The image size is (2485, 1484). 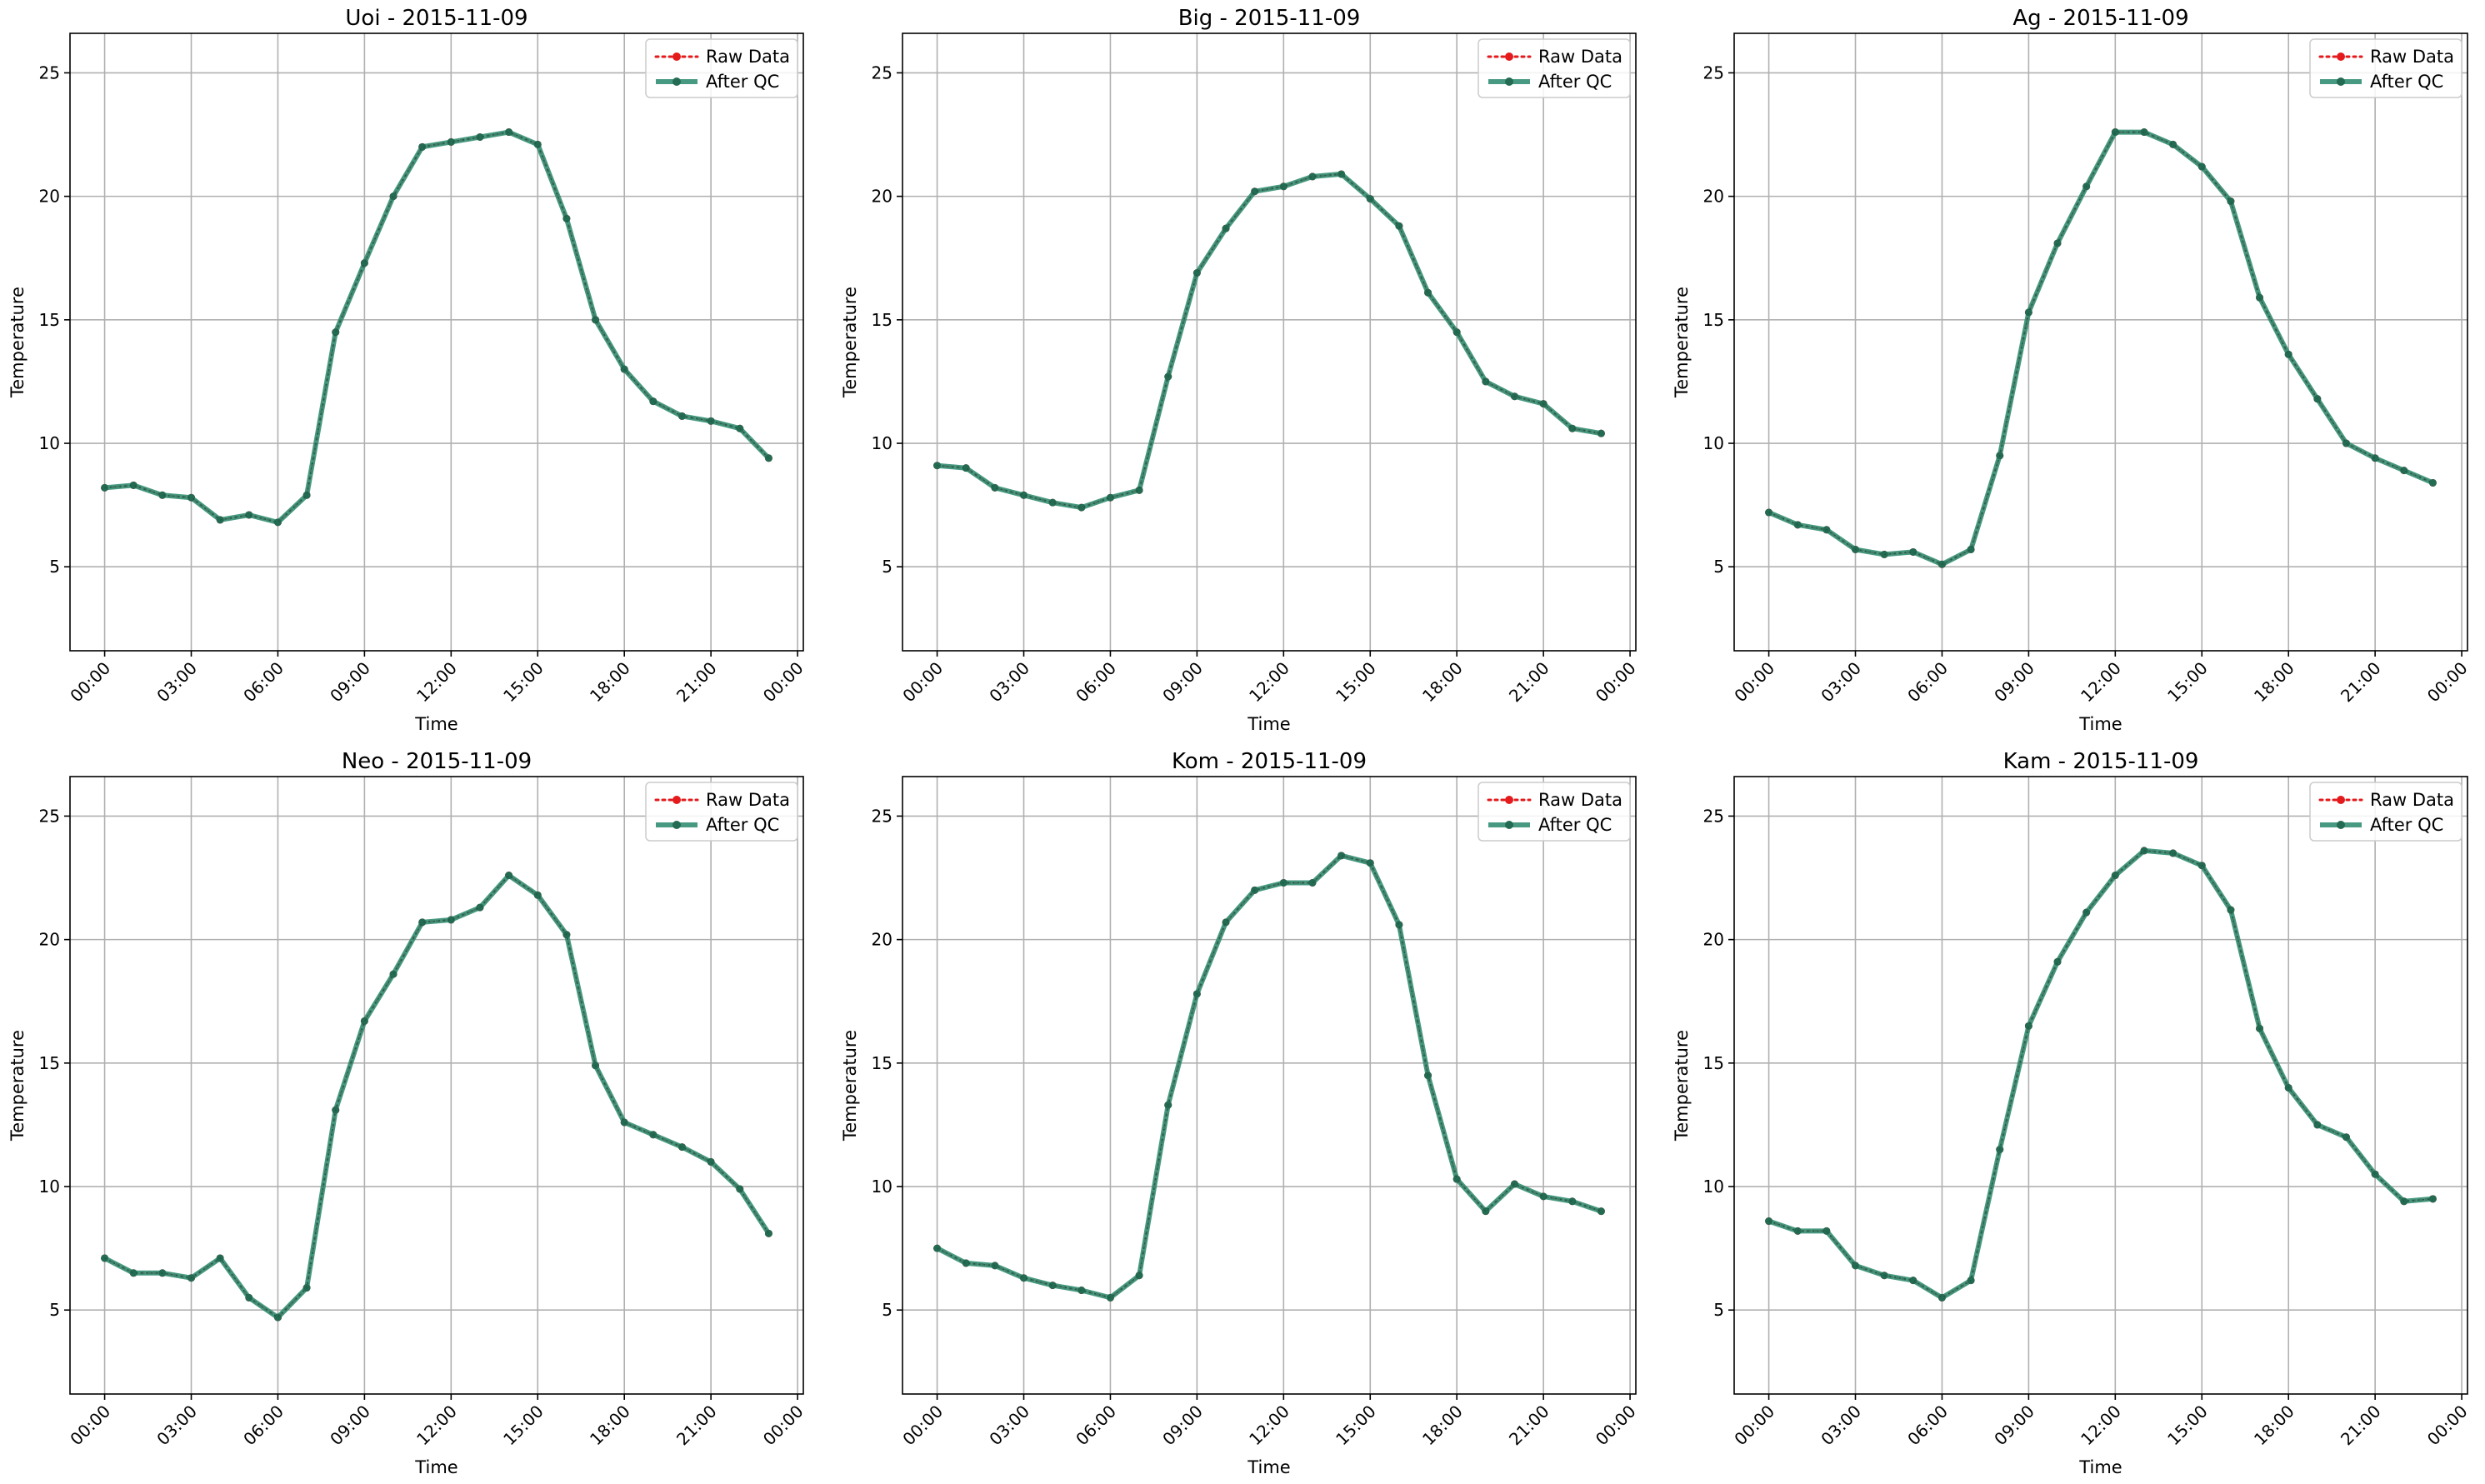 What do you see at coordinates (49, 72) in the screenshot?
I see `y-tick-label: 25` at bounding box center [49, 72].